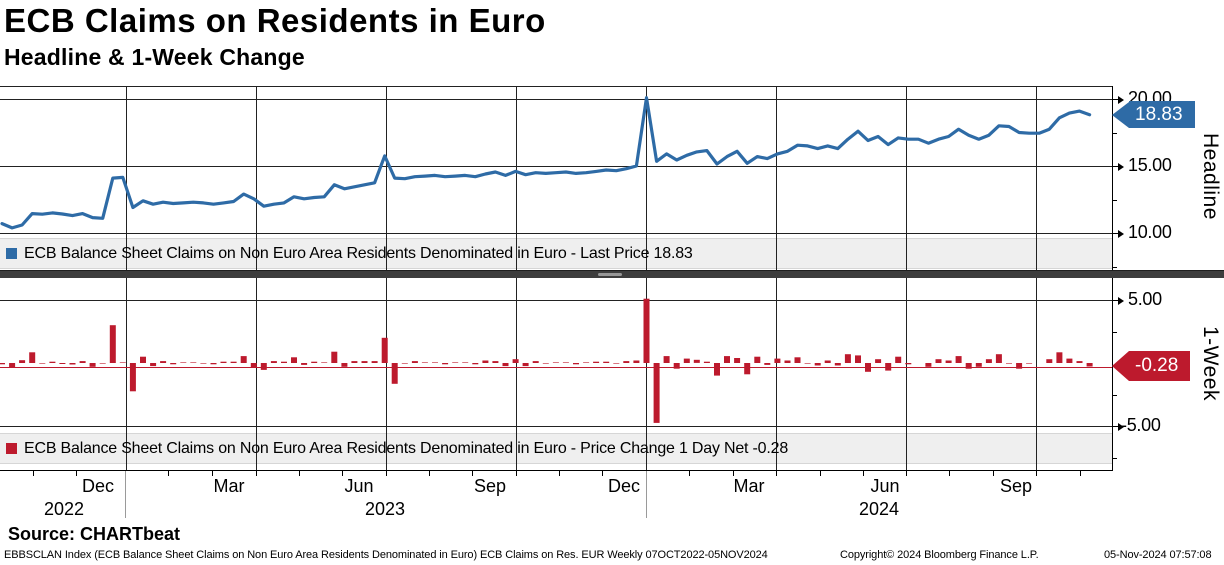 The image size is (1224, 565). What do you see at coordinates (94, 534) in the screenshot?
I see `source-label: Source: CHARTbeat` at bounding box center [94, 534].